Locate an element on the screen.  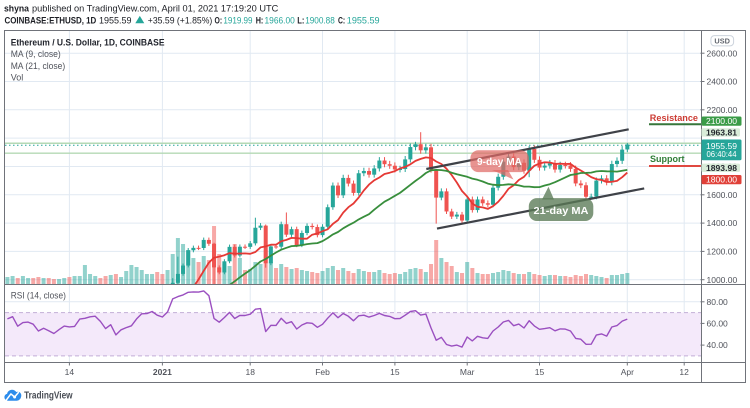
svg-text: 2200.00 is located at coordinates (722, 110).